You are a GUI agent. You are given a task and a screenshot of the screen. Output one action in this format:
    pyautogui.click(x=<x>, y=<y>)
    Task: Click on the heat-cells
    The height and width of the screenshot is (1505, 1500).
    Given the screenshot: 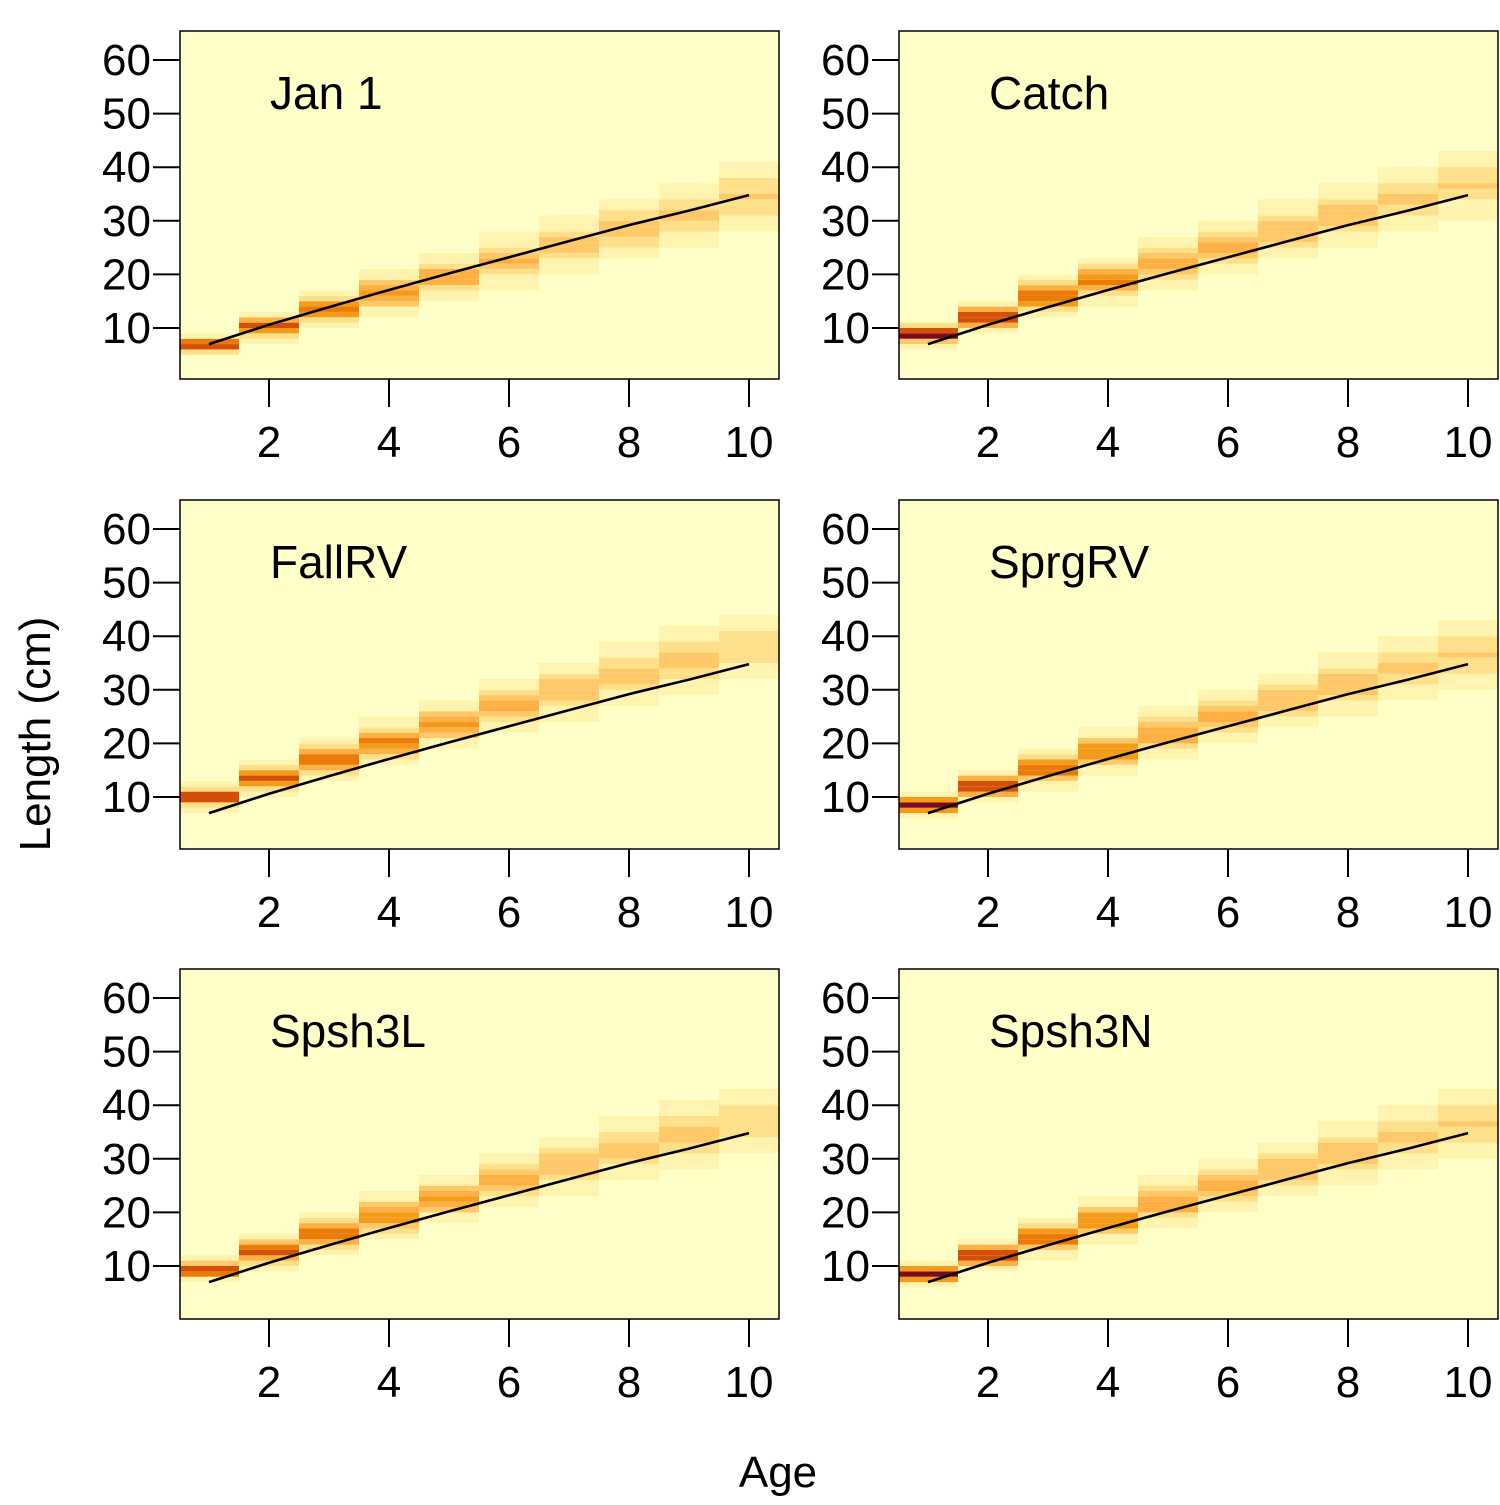 What is the action you would take?
    pyautogui.click(x=1198, y=250)
    